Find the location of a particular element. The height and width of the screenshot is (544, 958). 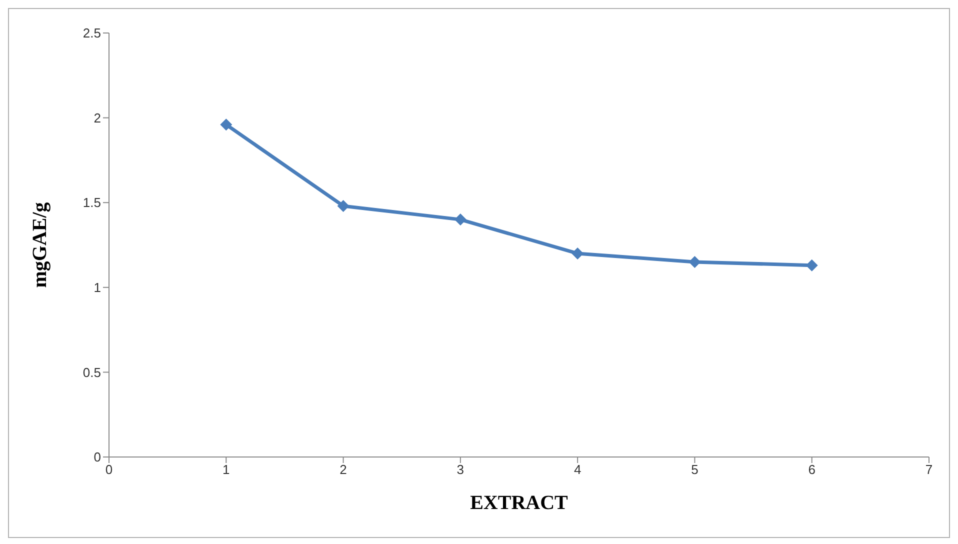

x-tick-label: 1 is located at coordinates (226, 470).